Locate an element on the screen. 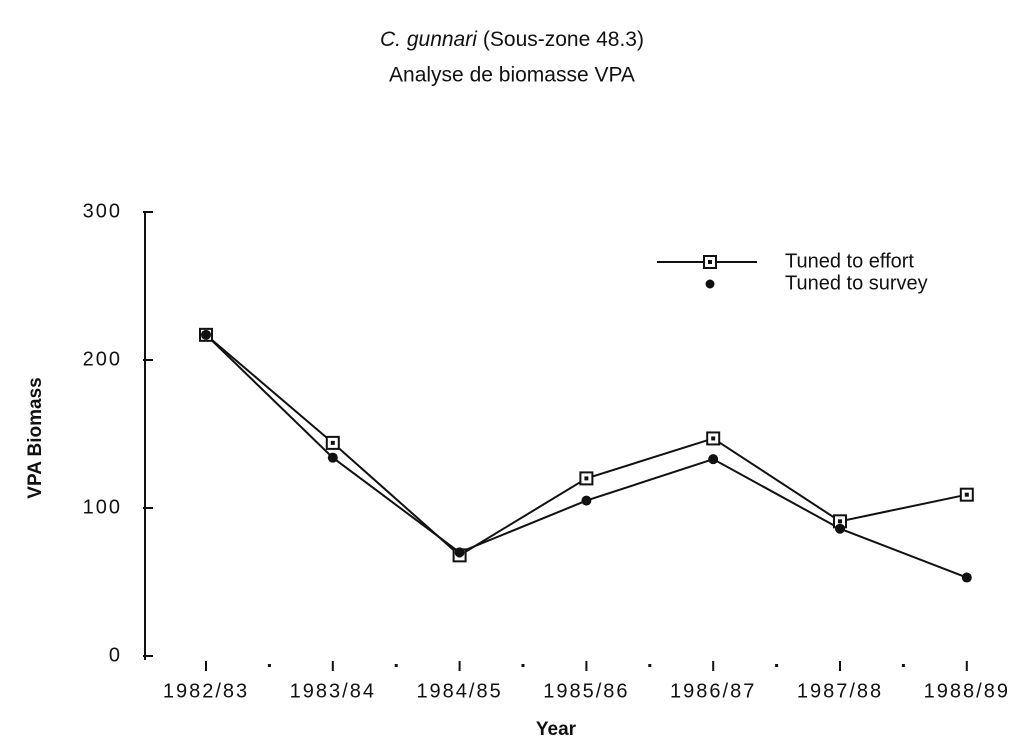 This screenshot has width=1029, height=740. title-species: C. gunnari is located at coordinates (429, 39).